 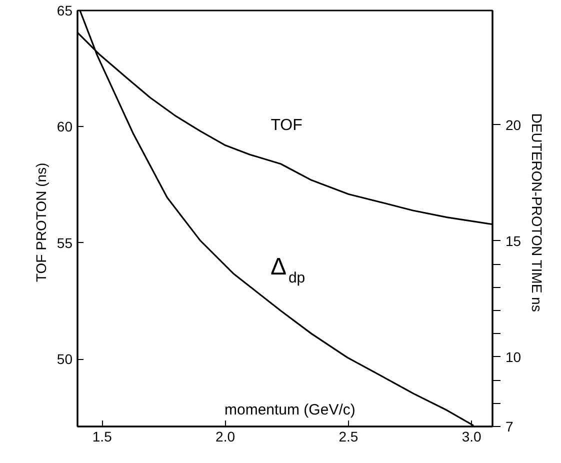 I want to click on y2-tick-label: 10, so click(x=514, y=356).